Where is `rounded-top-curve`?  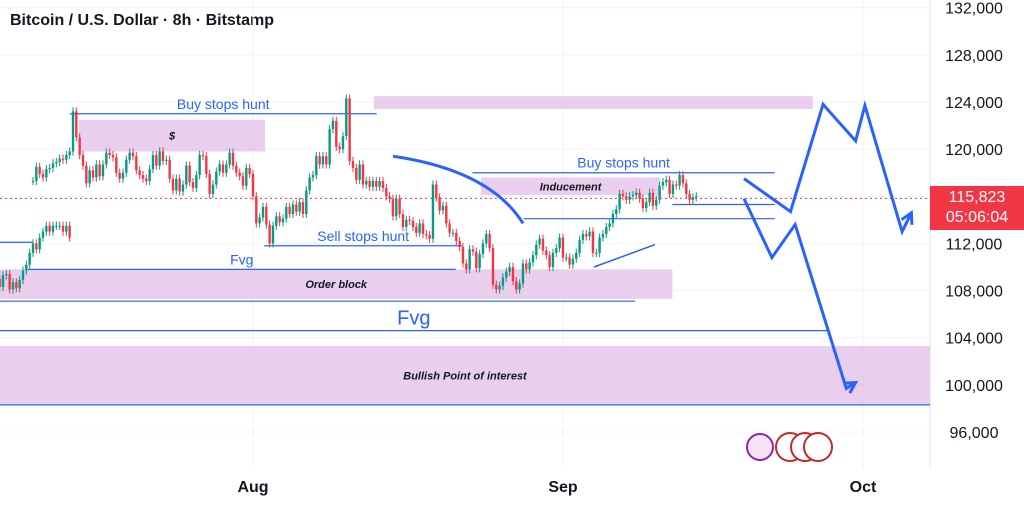 rounded-top-curve is located at coordinates (458, 189).